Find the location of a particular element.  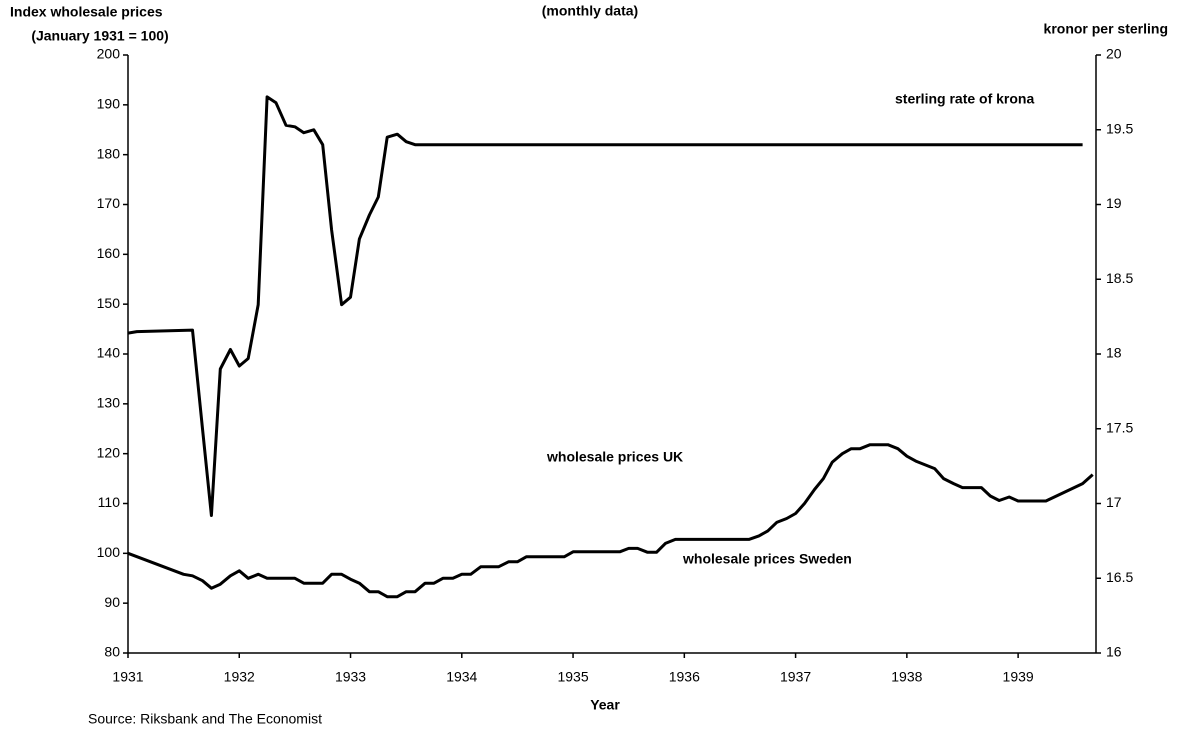

y-tick-label: 100 is located at coordinates (109, 552).